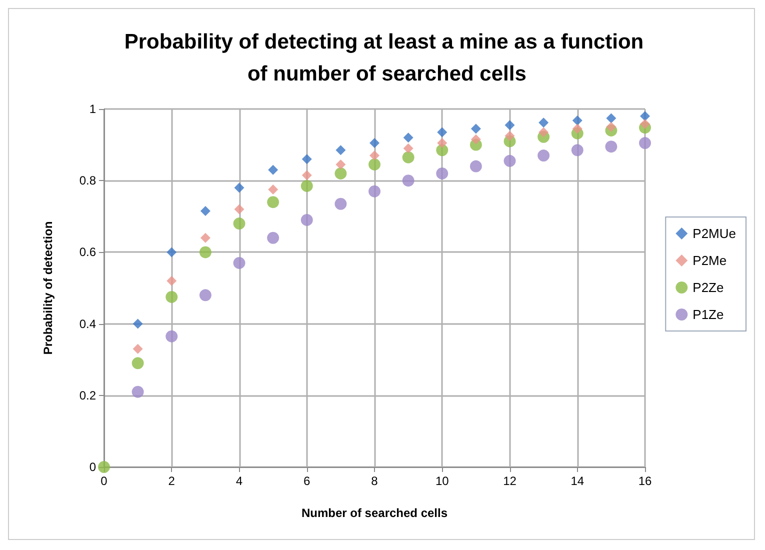 The height and width of the screenshot is (550, 765). I want to click on x-tick-label: 10, so click(442, 481).